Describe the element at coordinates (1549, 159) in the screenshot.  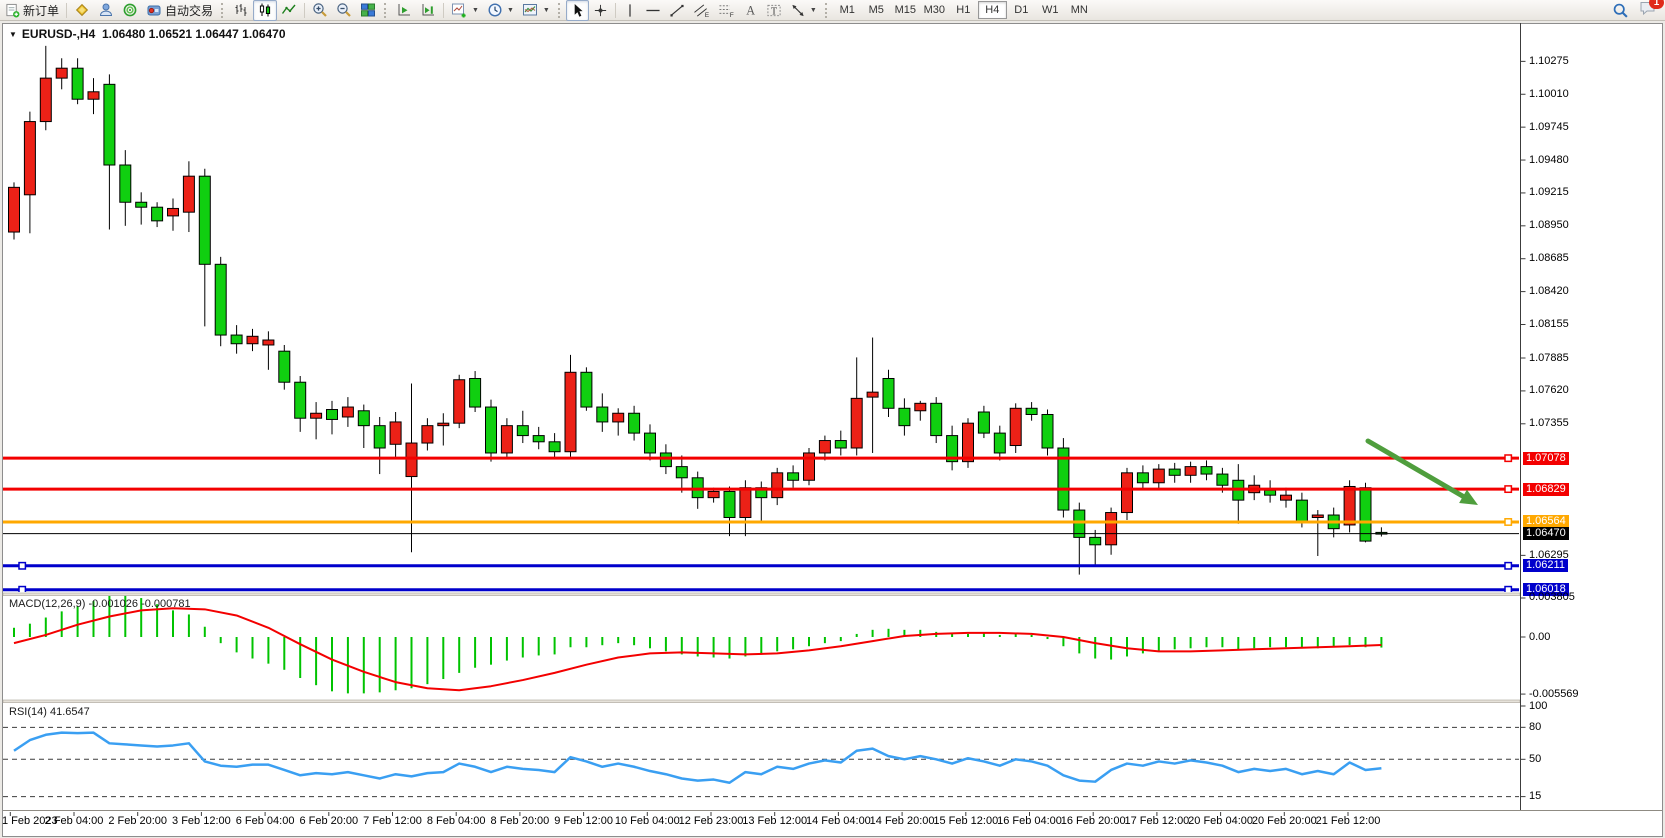
I see `axis-tick-label: 1.09480` at that location.